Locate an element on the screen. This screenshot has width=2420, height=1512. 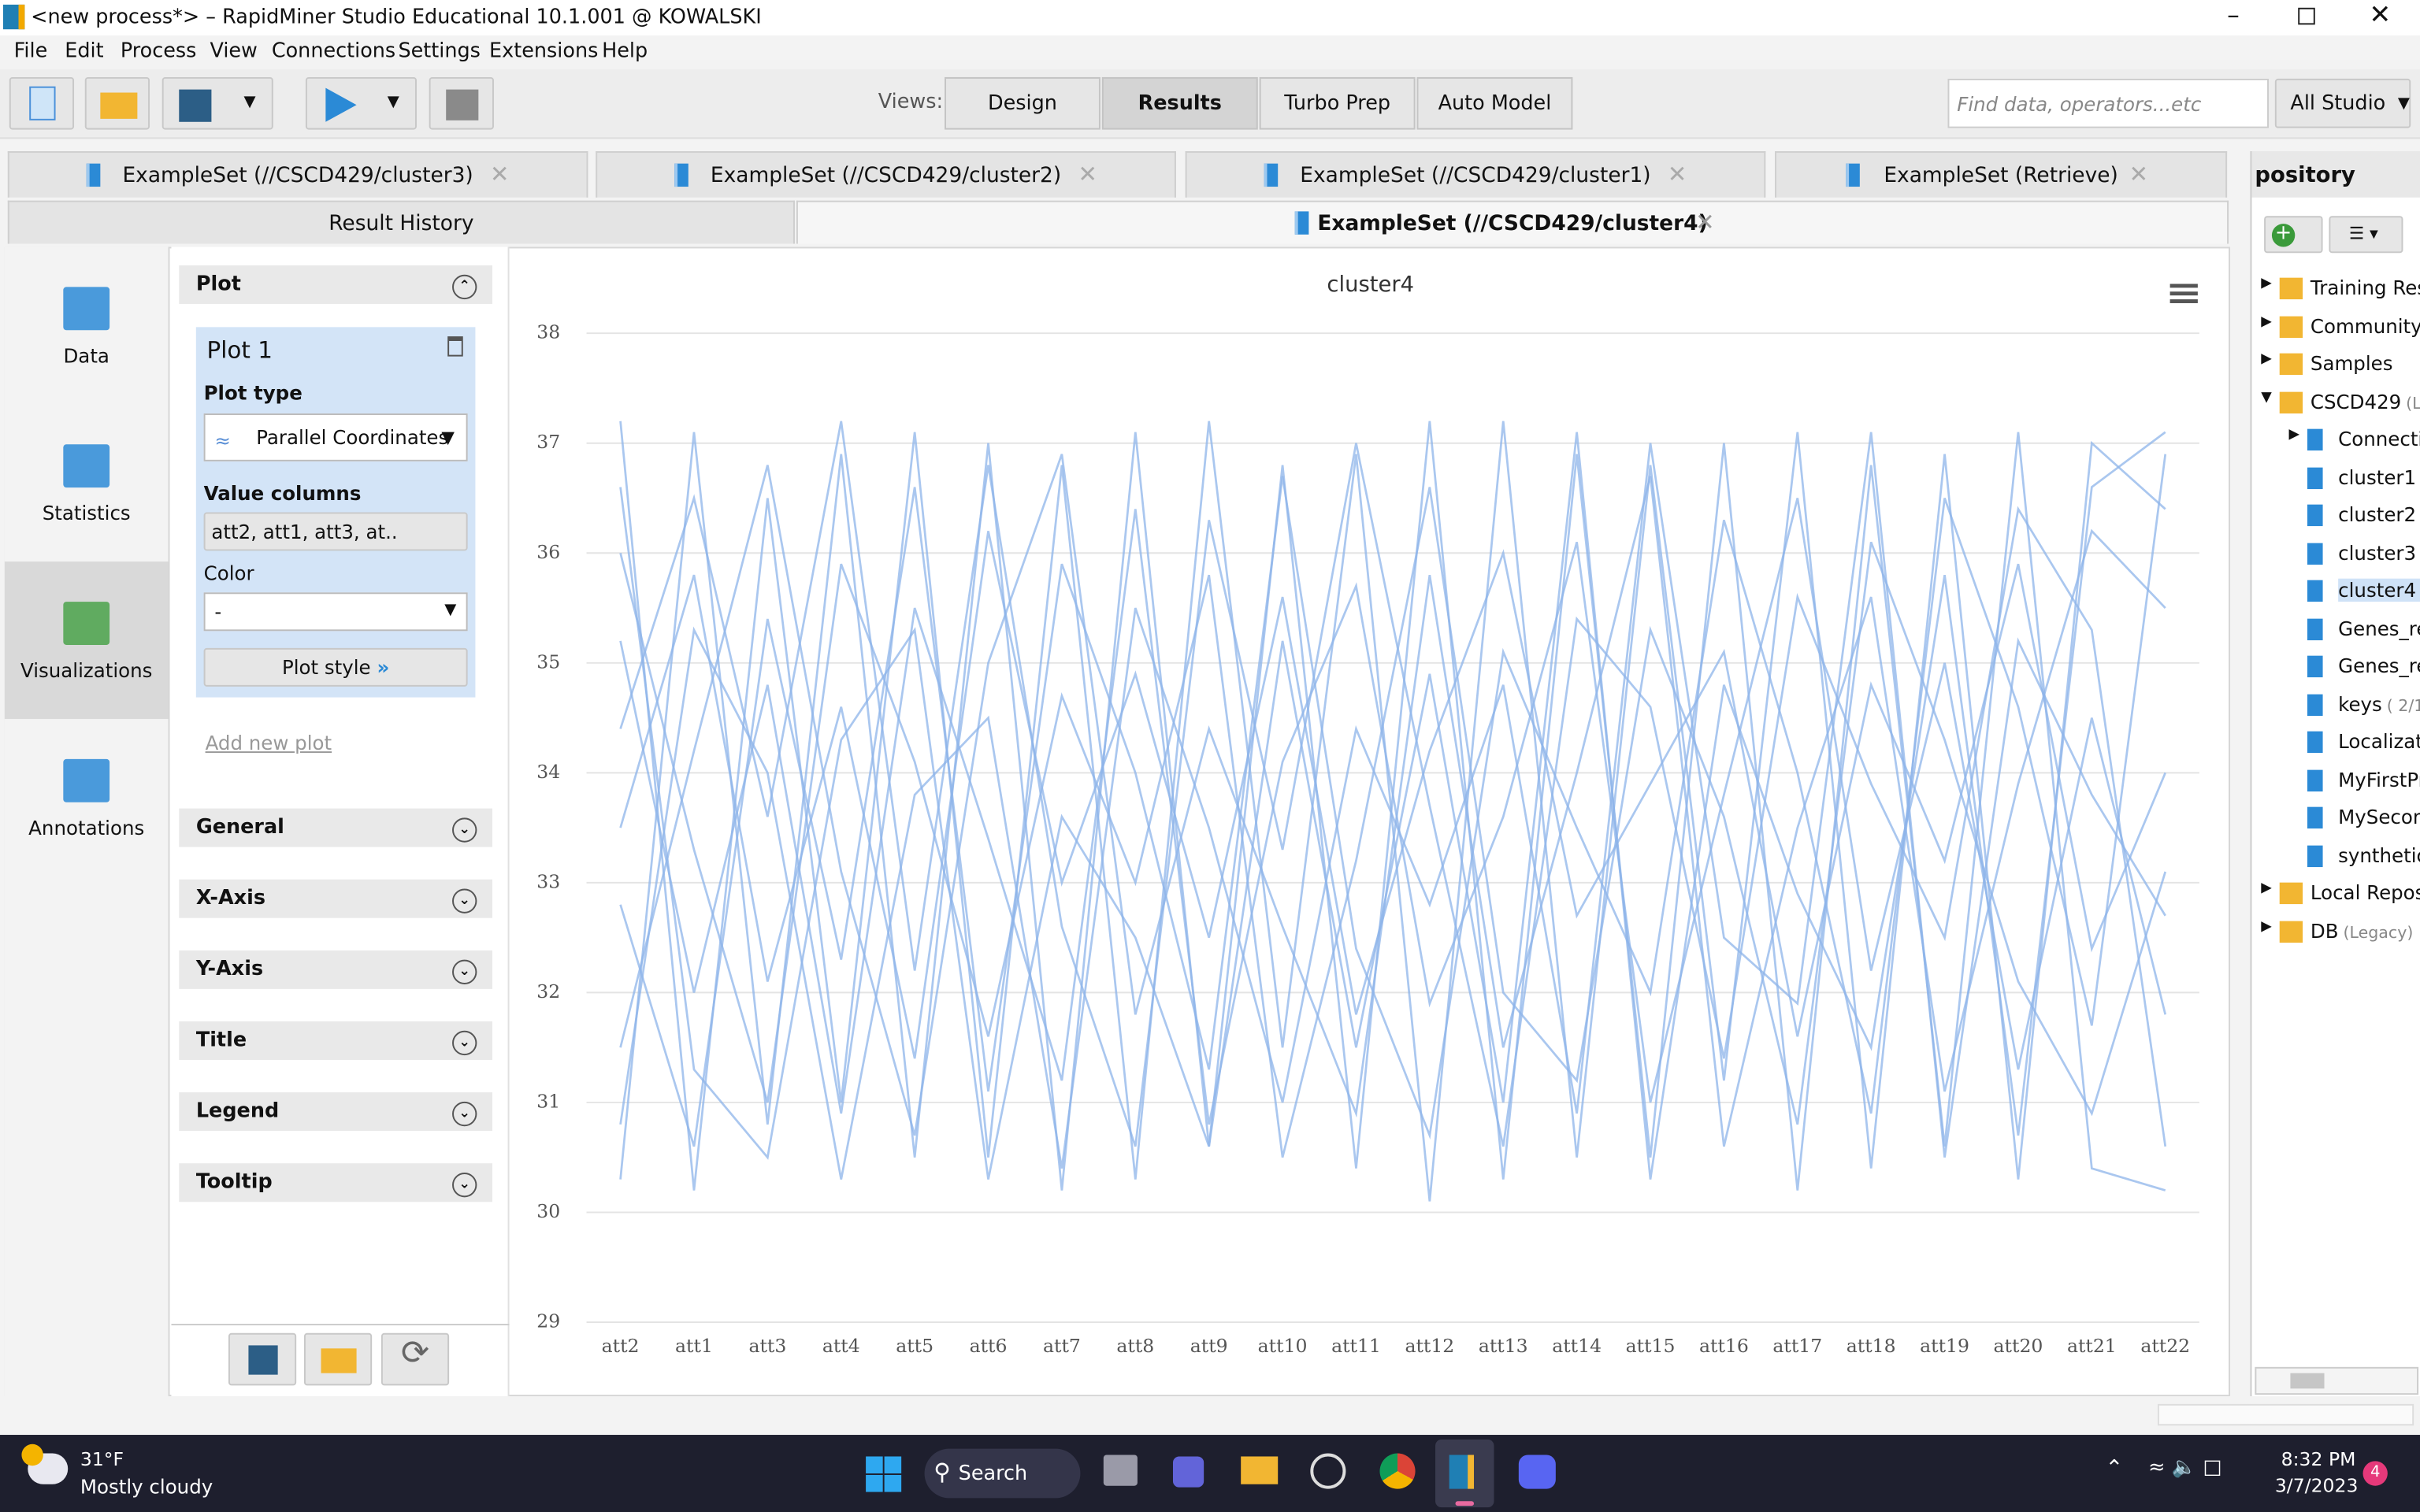
menu-item: Process is located at coordinates (158, 51).